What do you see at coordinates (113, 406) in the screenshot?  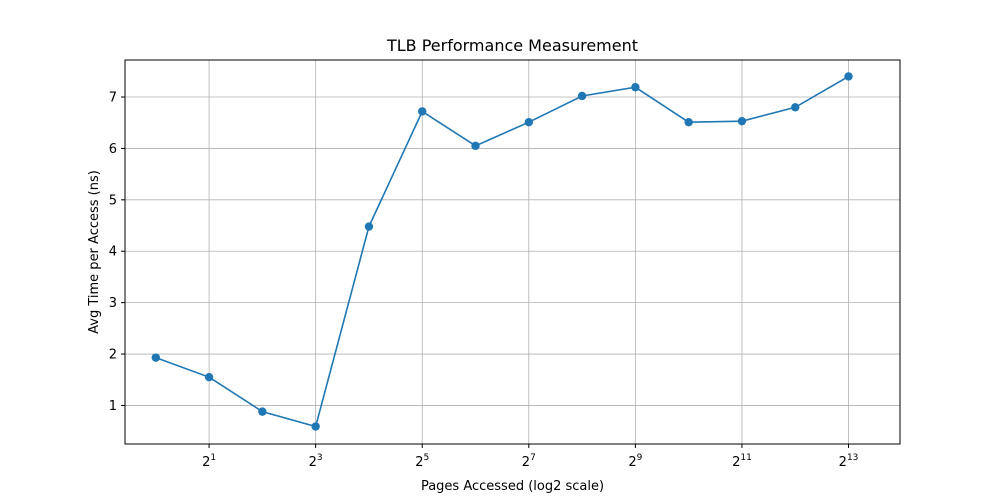 I see `y-tick-label: 1` at bounding box center [113, 406].